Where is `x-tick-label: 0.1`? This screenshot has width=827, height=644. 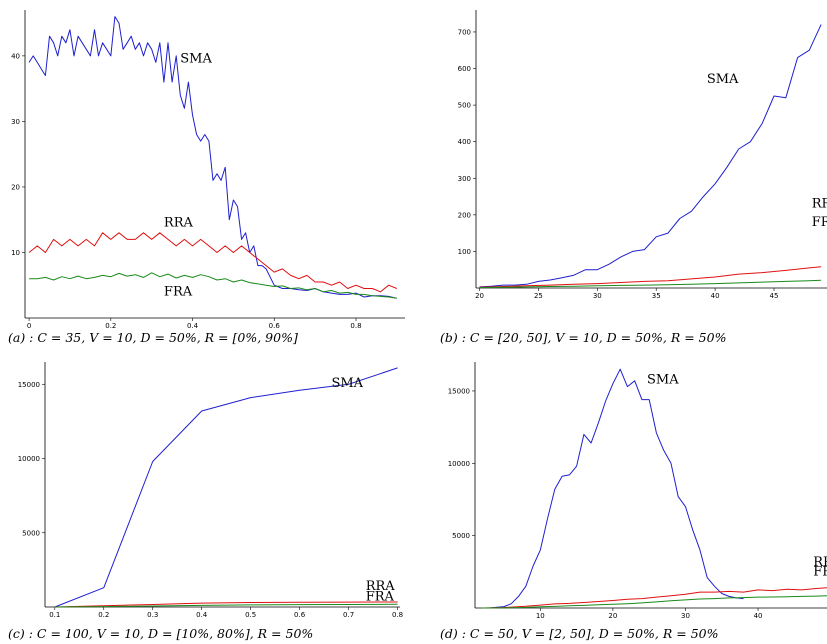
x-tick-label: 0.1 is located at coordinates (54, 615).